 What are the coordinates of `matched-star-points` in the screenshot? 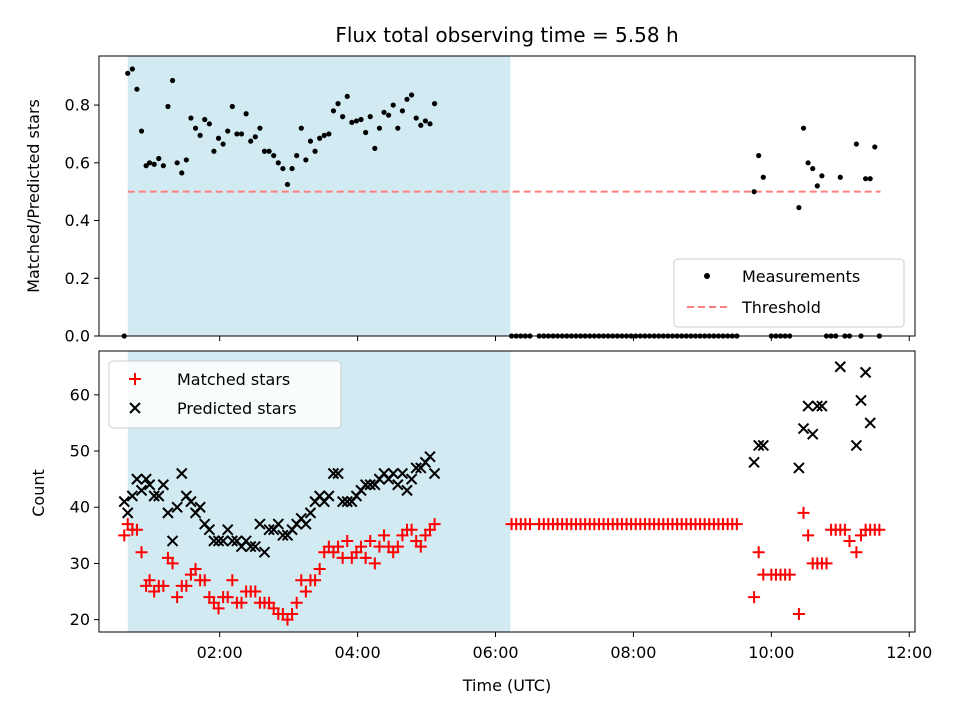 It's located at (502, 566).